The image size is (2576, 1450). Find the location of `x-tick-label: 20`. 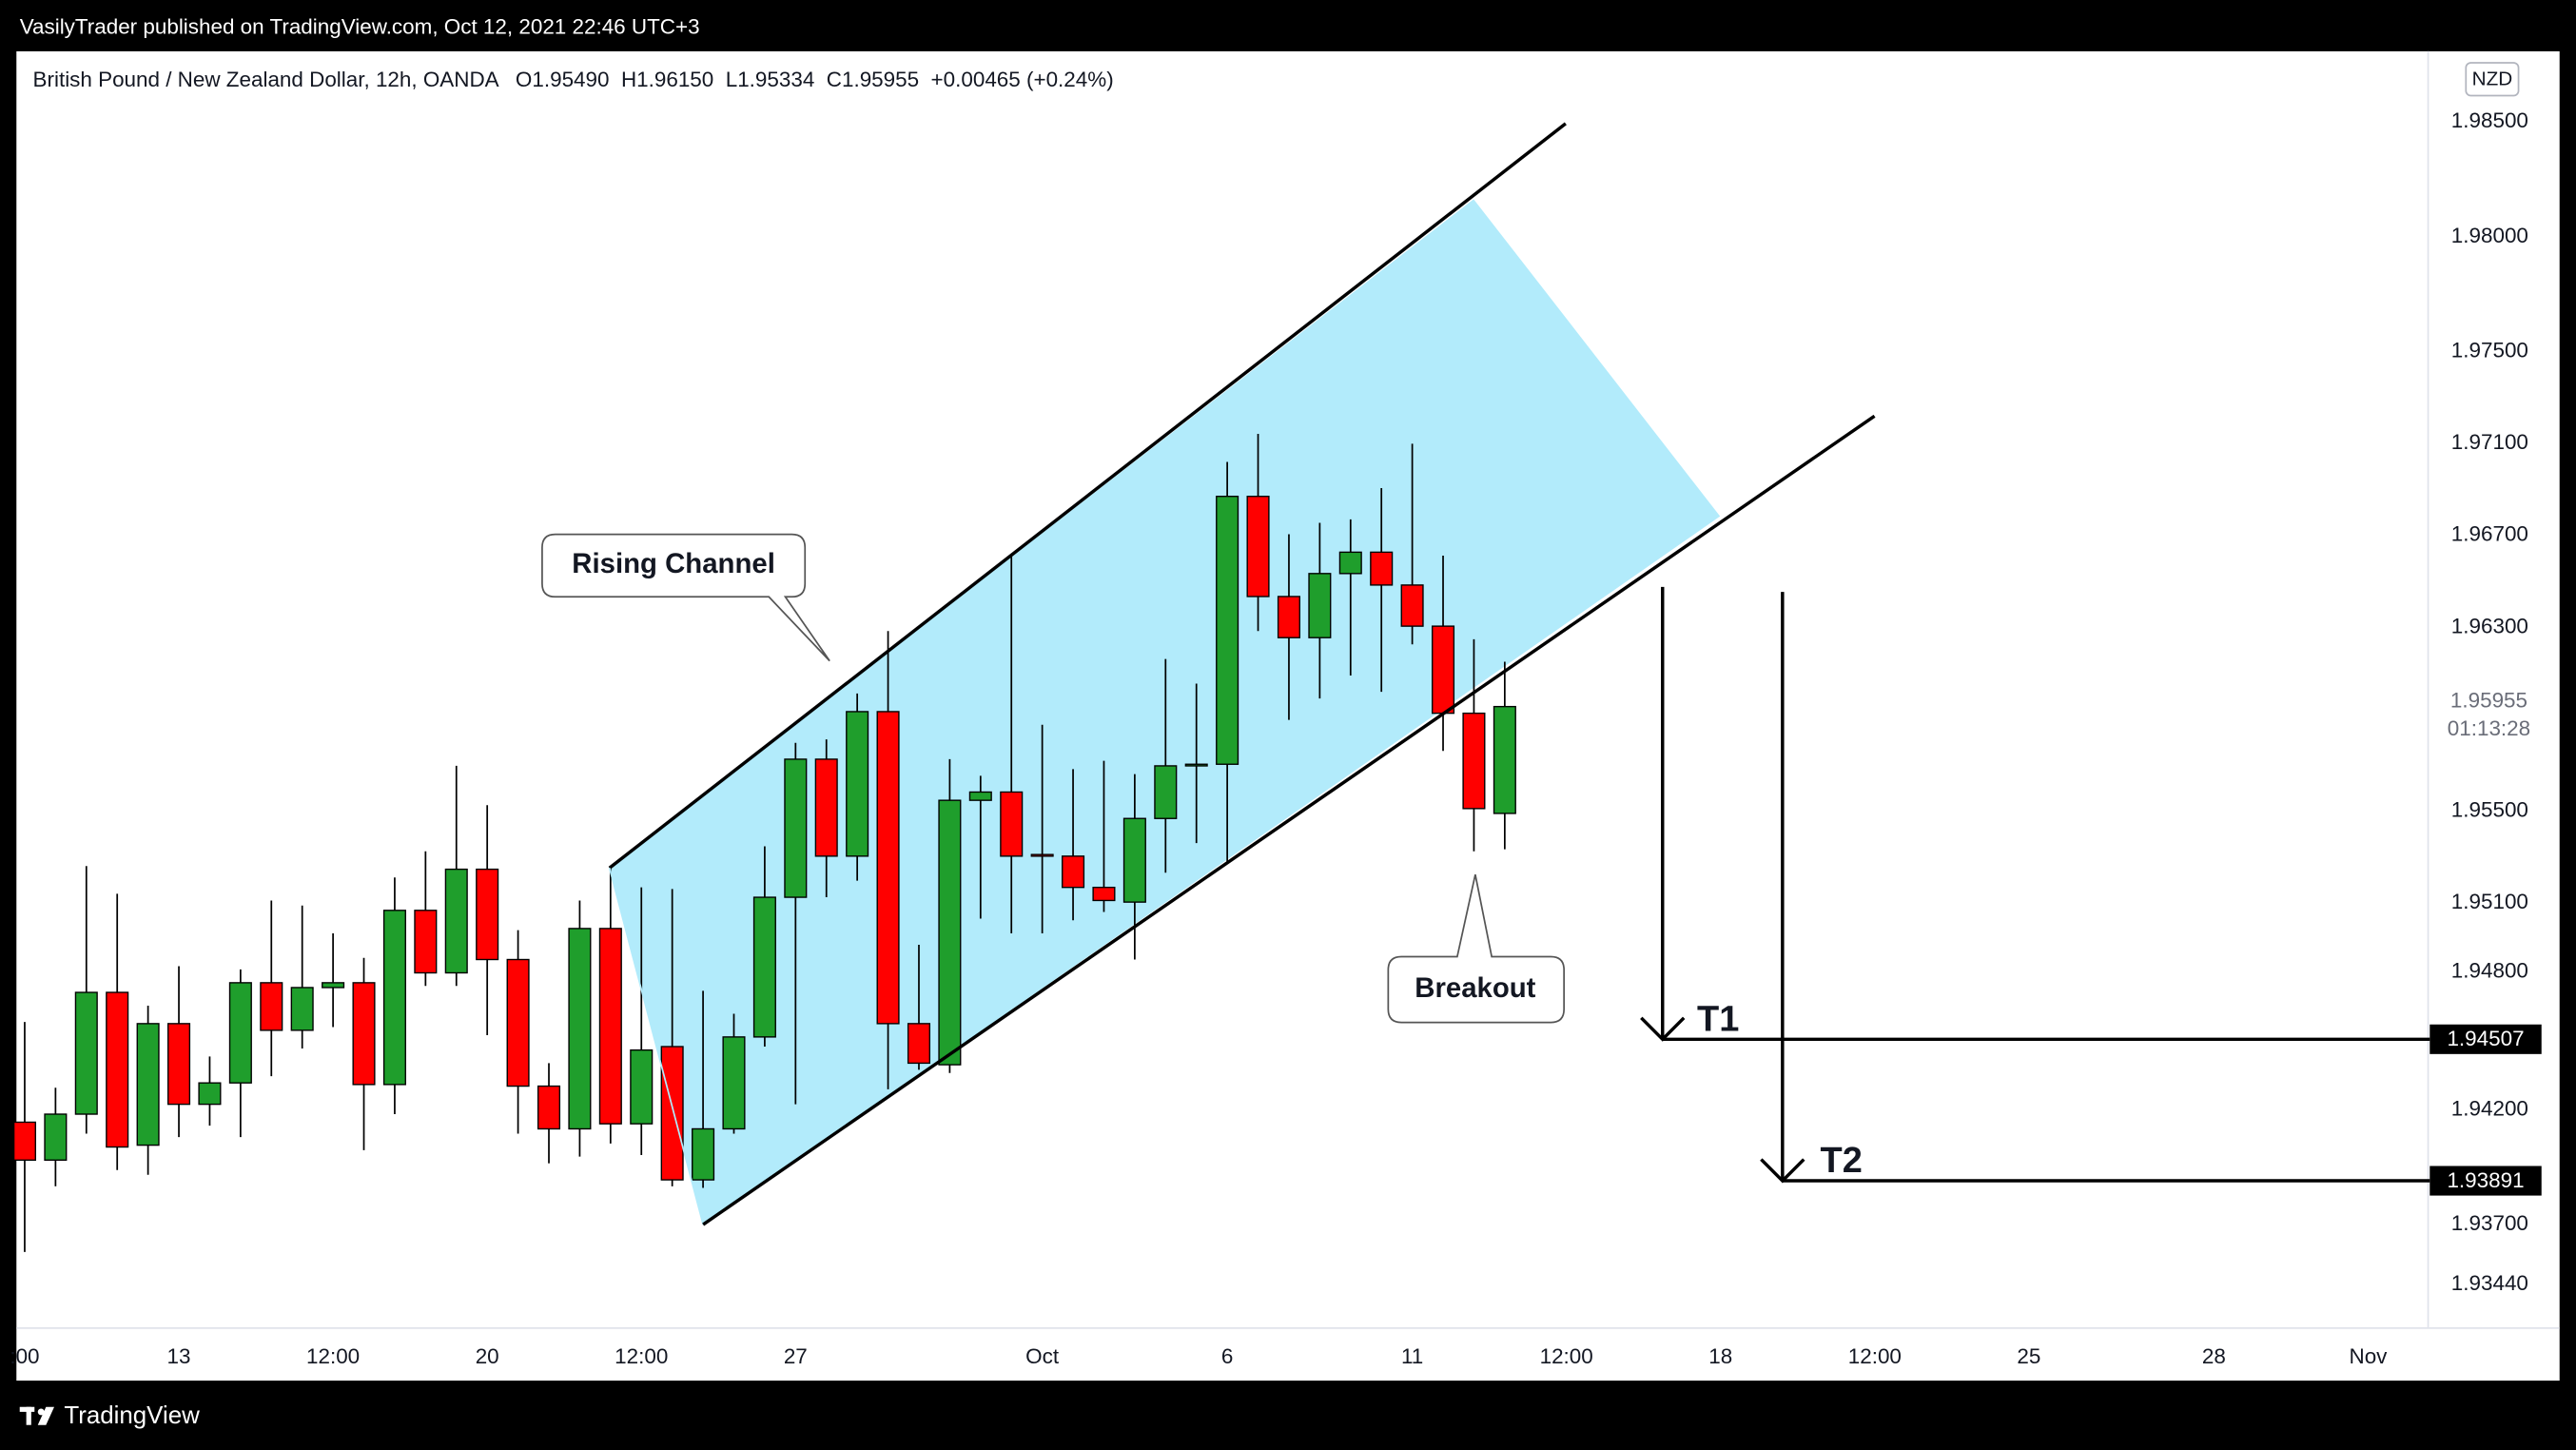

x-tick-label: 20 is located at coordinates (487, 1356).